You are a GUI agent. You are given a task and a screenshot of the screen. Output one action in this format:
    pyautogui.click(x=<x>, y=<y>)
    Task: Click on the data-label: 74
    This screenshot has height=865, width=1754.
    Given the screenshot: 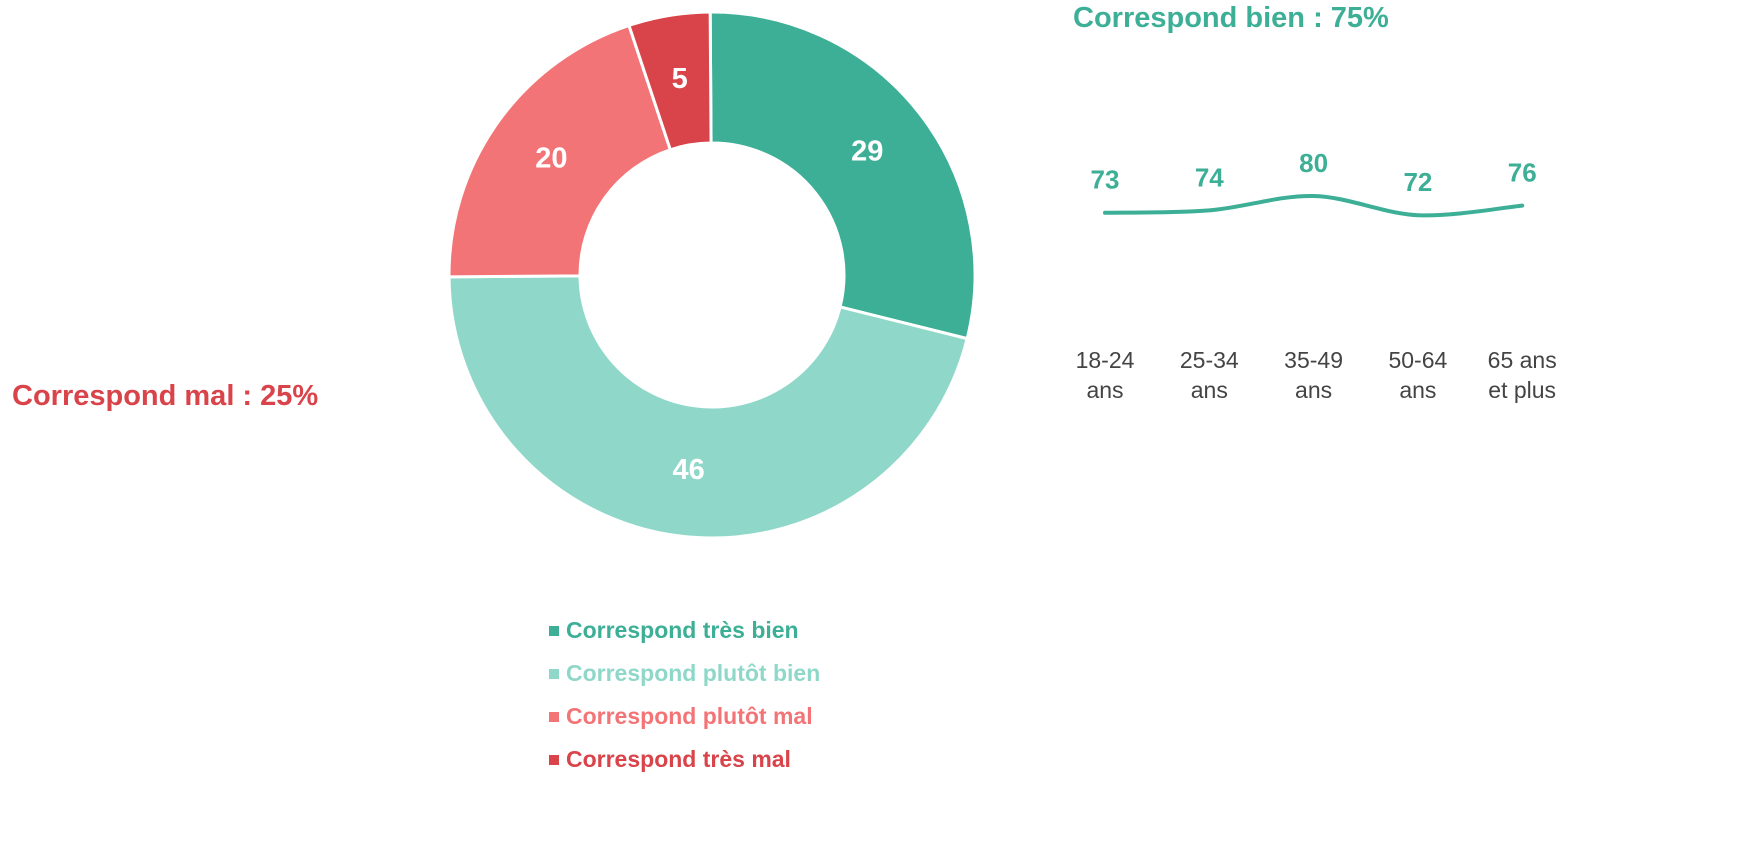 What is the action you would take?
    pyautogui.click(x=1209, y=177)
    